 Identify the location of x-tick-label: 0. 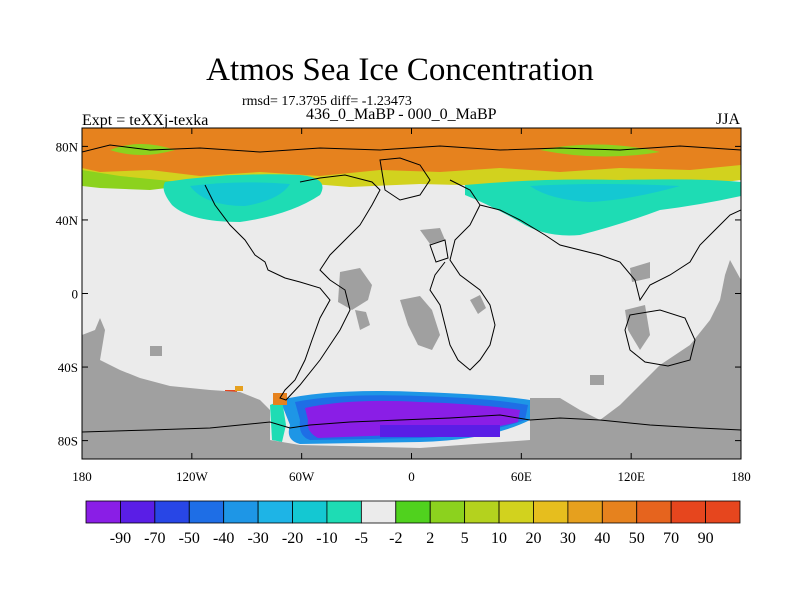
(411, 476).